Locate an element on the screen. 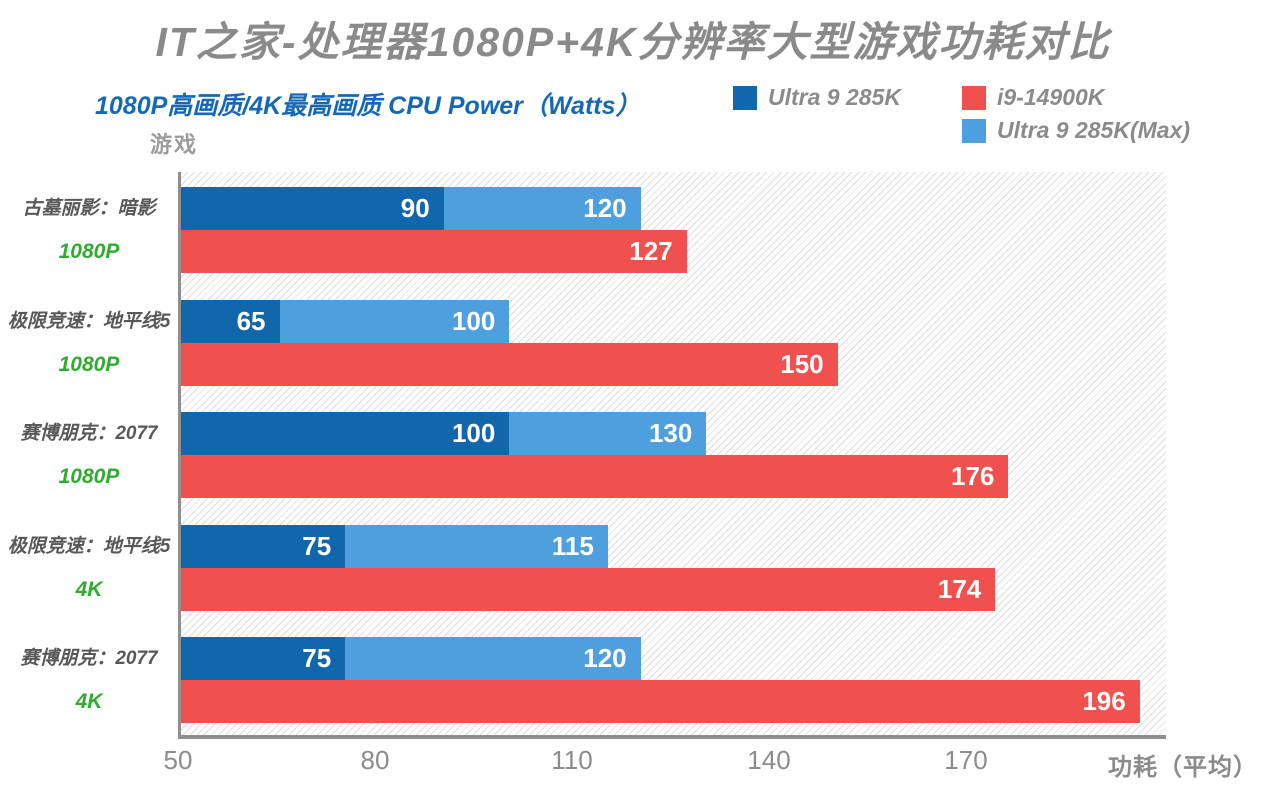 The width and height of the screenshot is (1266, 789). legend-item-ultra9-max: Ultra 9 285K(Max) is located at coordinates (1076, 130).